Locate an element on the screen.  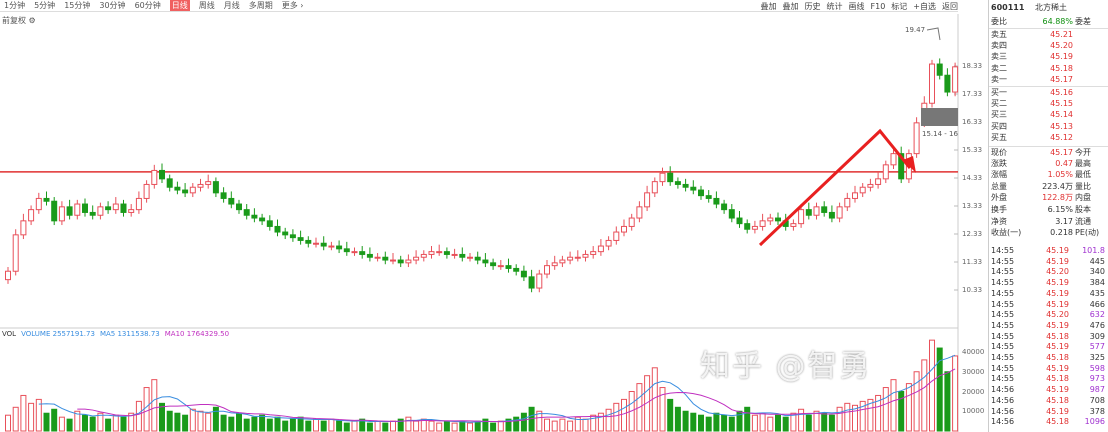
toolbar-button: 画线 is located at coordinates (856, 6).